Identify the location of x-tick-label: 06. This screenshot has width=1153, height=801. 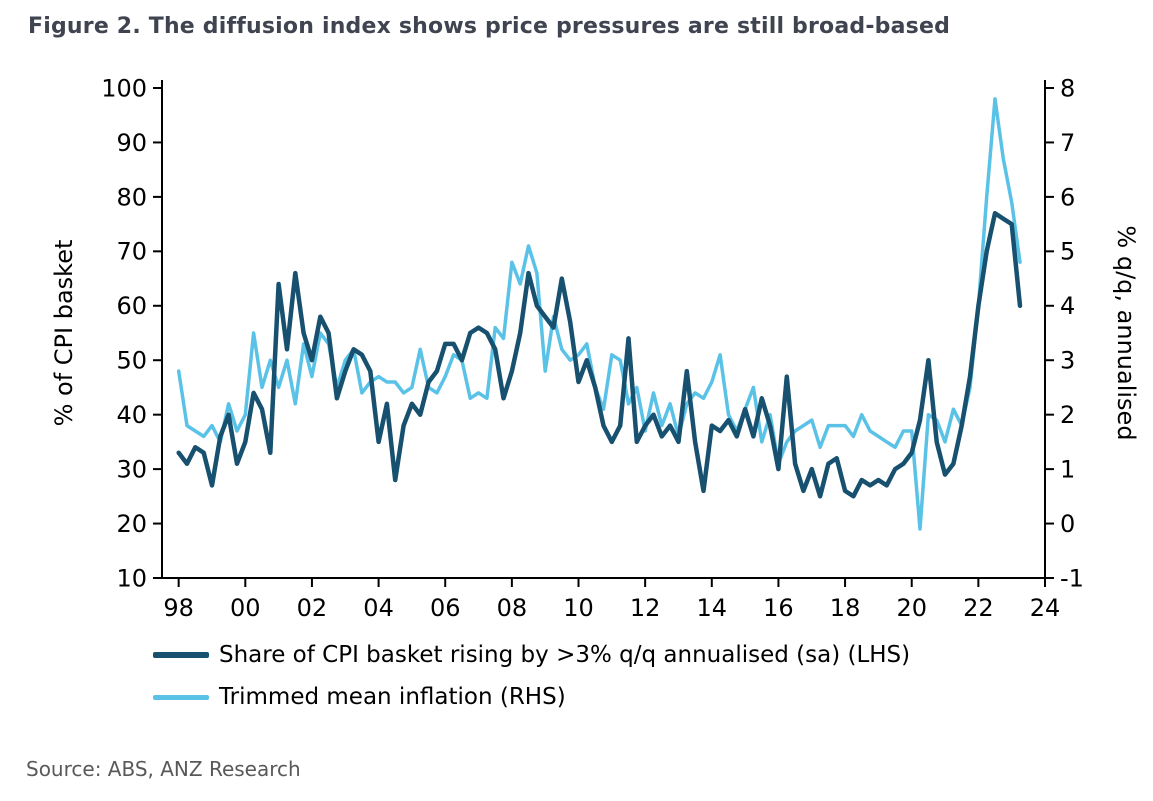
(445, 608).